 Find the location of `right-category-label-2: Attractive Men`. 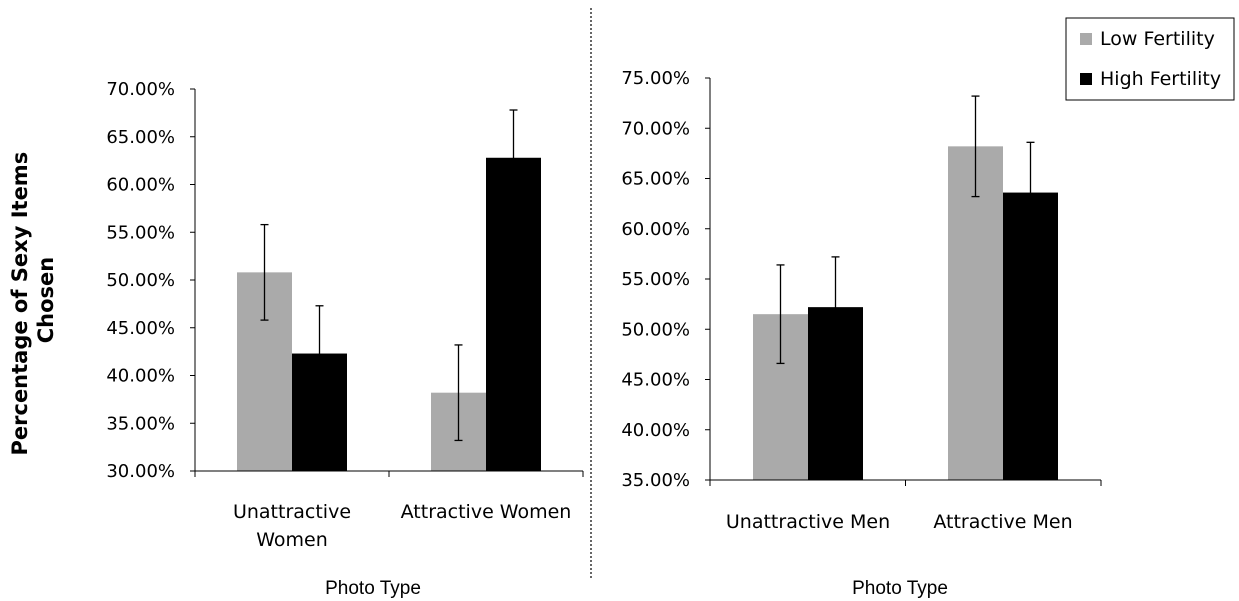

right-category-label-2: Attractive Men is located at coordinates (1002, 522).